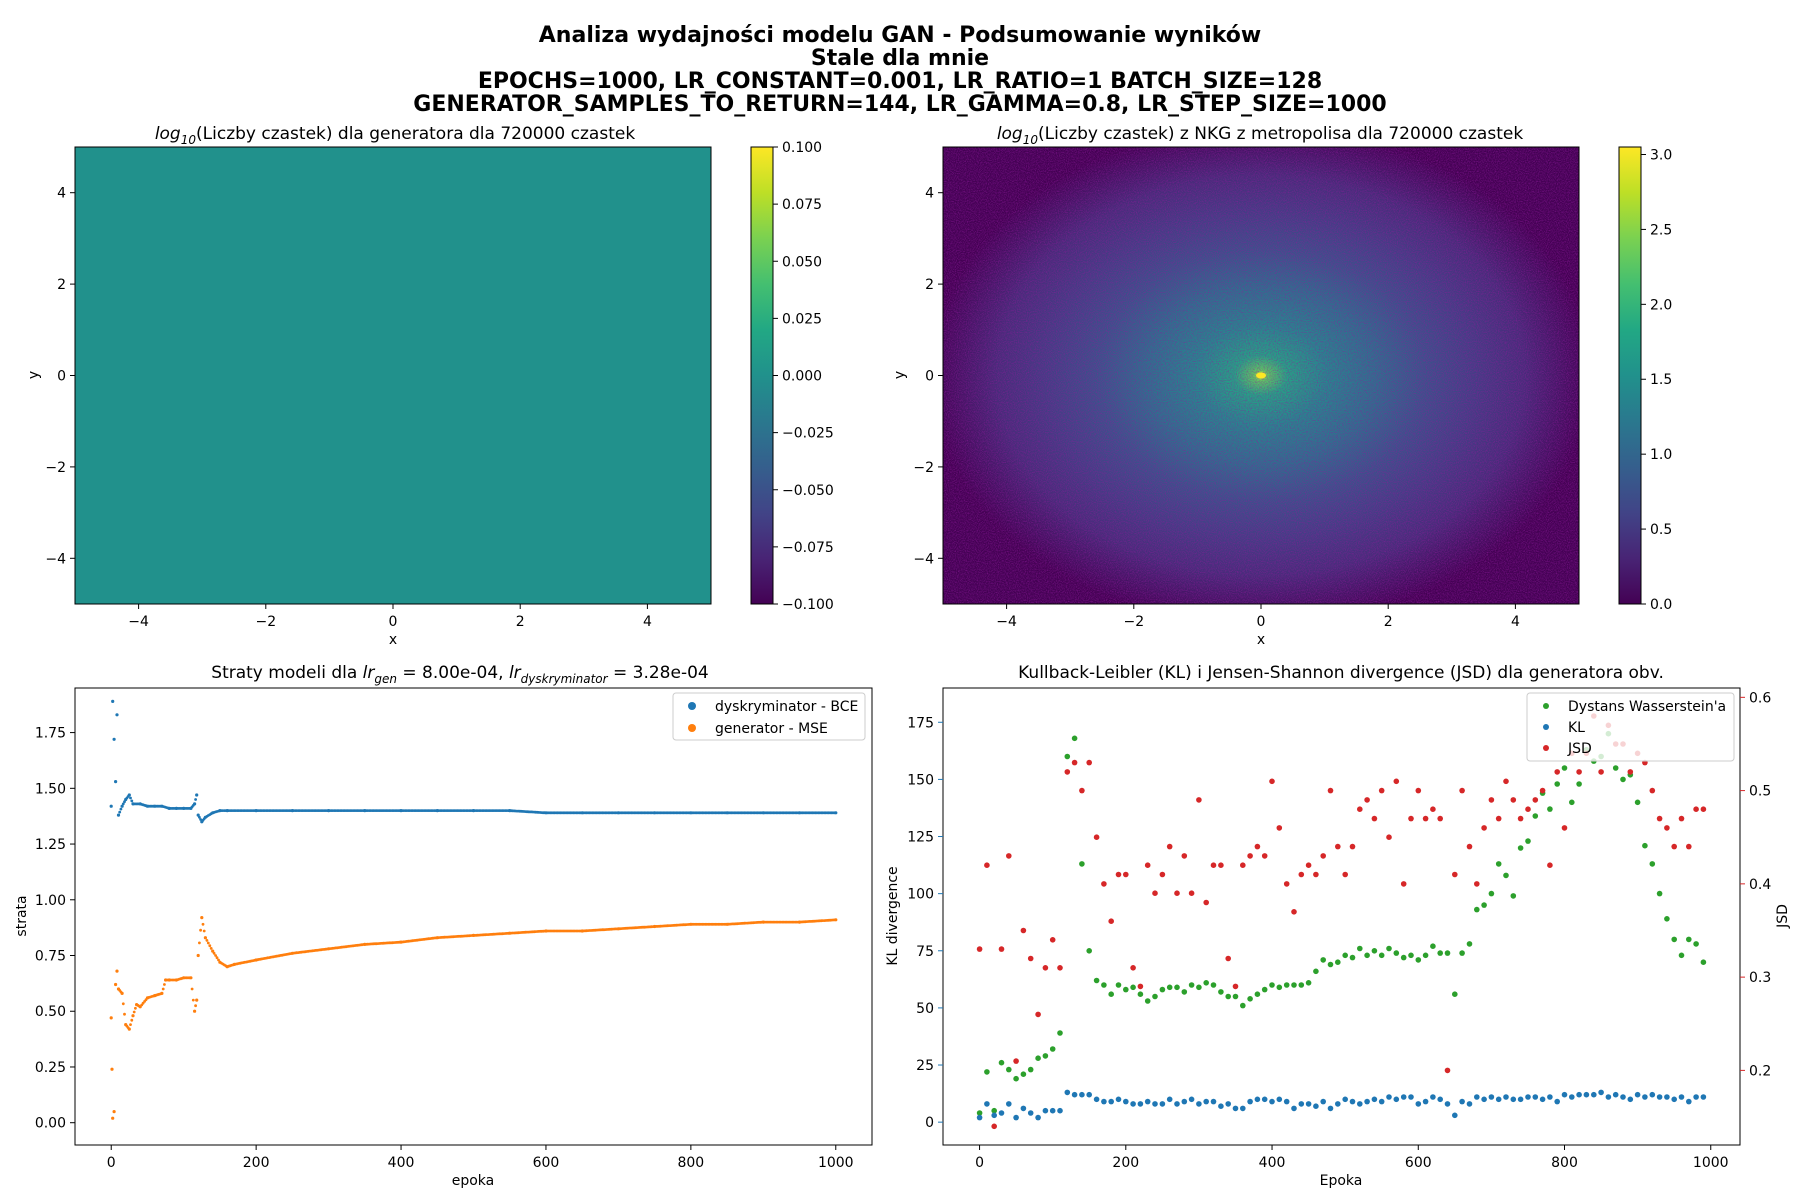 The height and width of the screenshot is (1200, 1800). Describe the element at coordinates (929, 285) in the screenshot. I see `y-tick-label: 2` at that location.